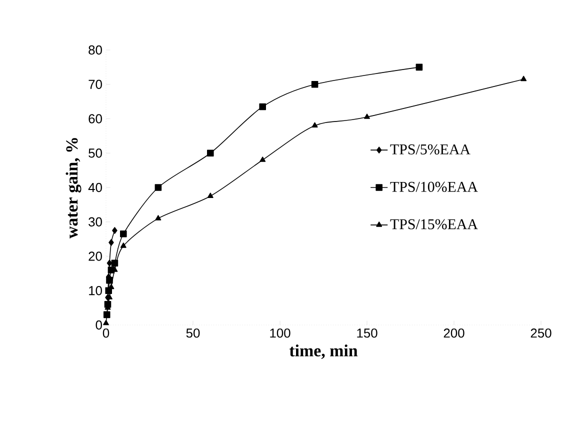  What do you see at coordinates (193, 333) in the screenshot?
I see `x-tick-label: 50` at bounding box center [193, 333].